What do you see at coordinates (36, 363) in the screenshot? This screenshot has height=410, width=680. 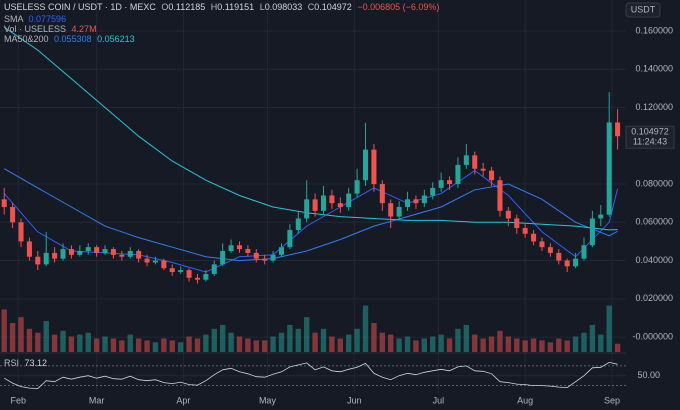 I see `rsi-value: 73.12` at bounding box center [36, 363].